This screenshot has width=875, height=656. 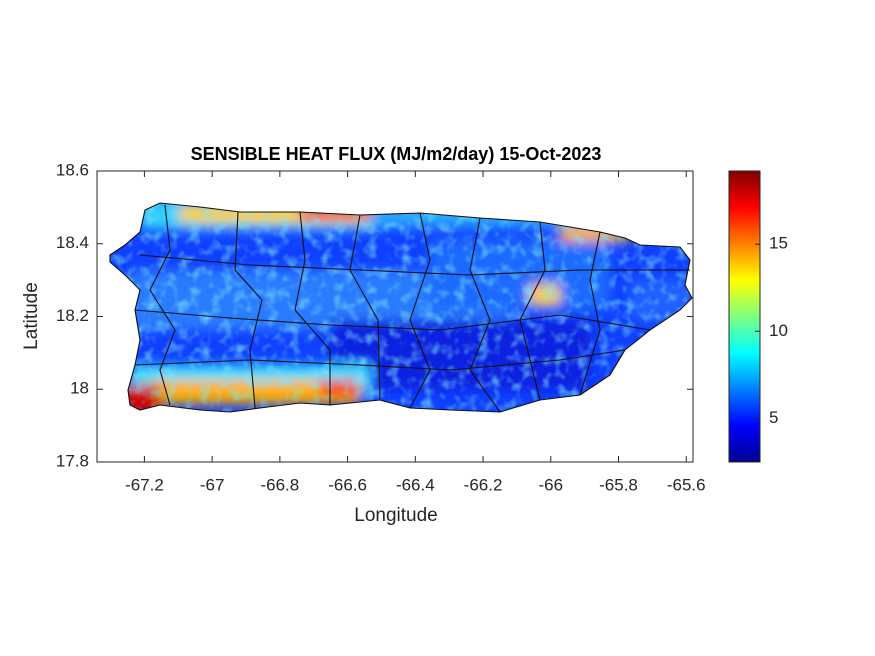 I want to click on y-tick-label: 18, so click(x=79, y=388).